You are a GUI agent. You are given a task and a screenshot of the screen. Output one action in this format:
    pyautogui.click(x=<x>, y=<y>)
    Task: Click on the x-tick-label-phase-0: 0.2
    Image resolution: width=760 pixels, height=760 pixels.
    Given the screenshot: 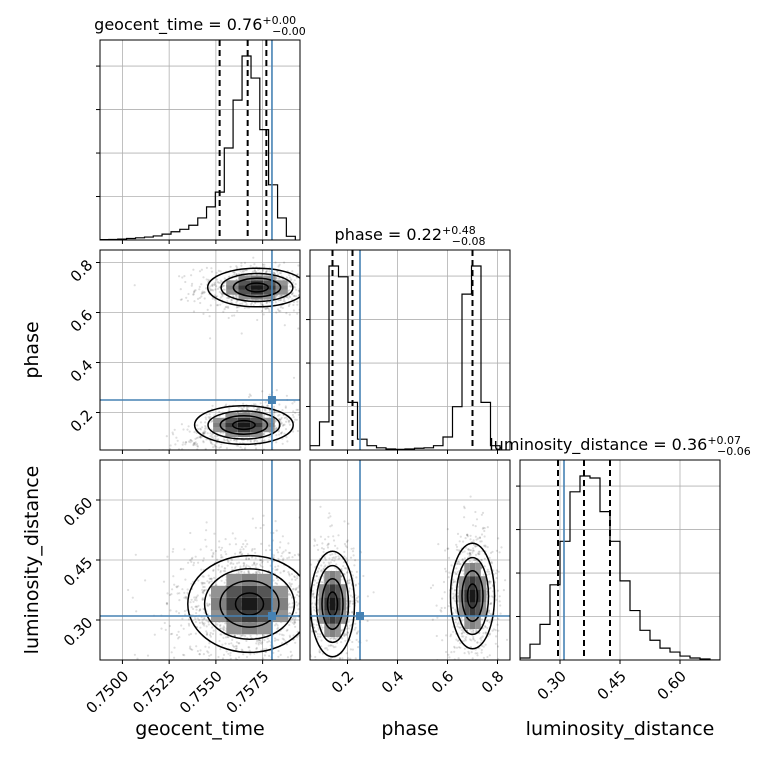 What is the action you would take?
    pyautogui.click(x=343, y=682)
    